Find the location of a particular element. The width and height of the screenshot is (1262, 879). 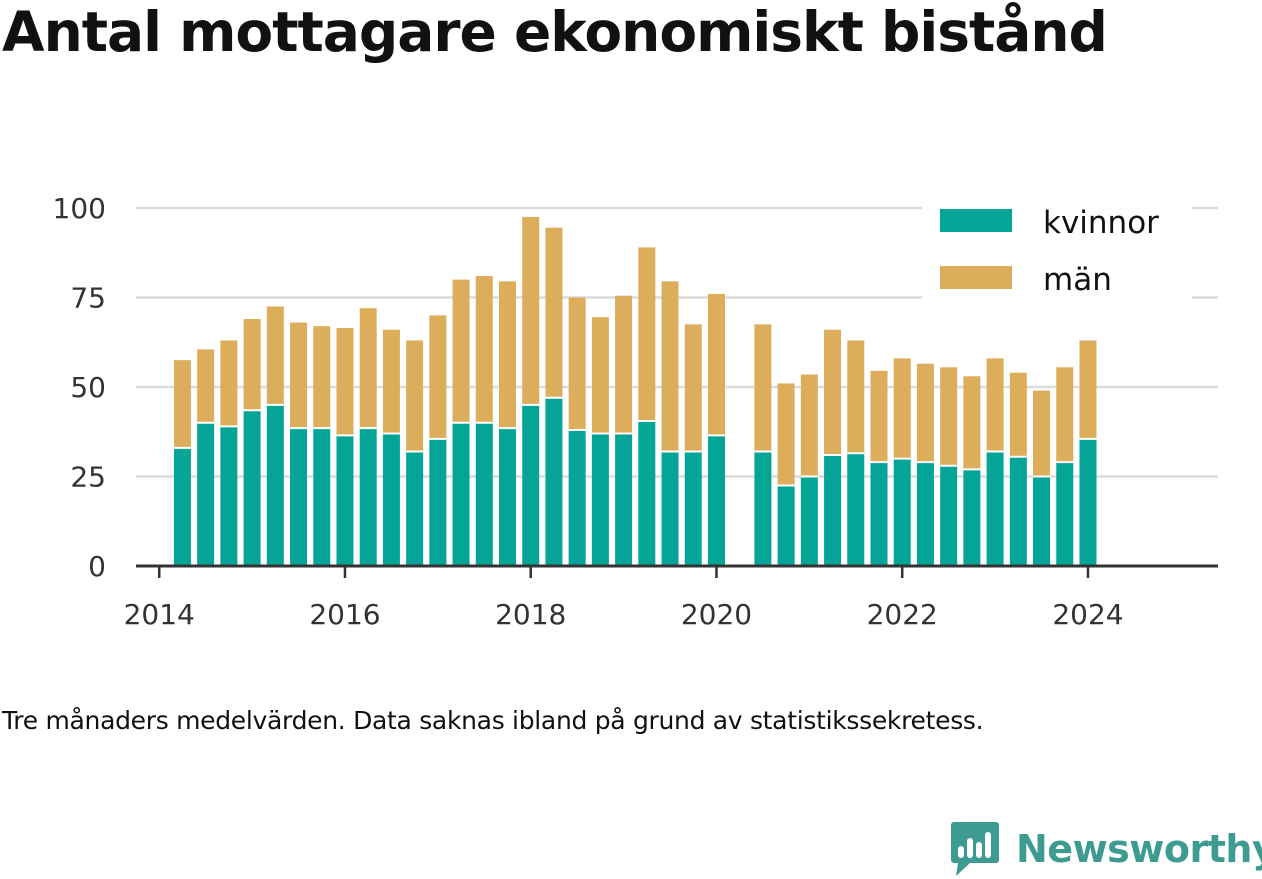

y-tick-label: 50 is located at coordinates (88, 387).